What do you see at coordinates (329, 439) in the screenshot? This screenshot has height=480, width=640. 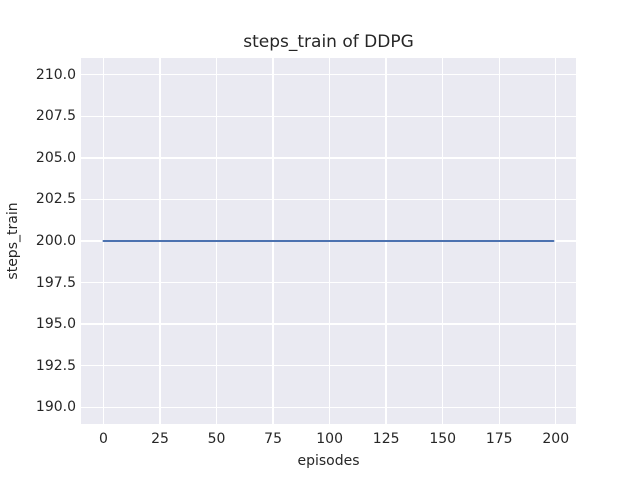 I see `x-tick-label: 100` at bounding box center [329, 439].